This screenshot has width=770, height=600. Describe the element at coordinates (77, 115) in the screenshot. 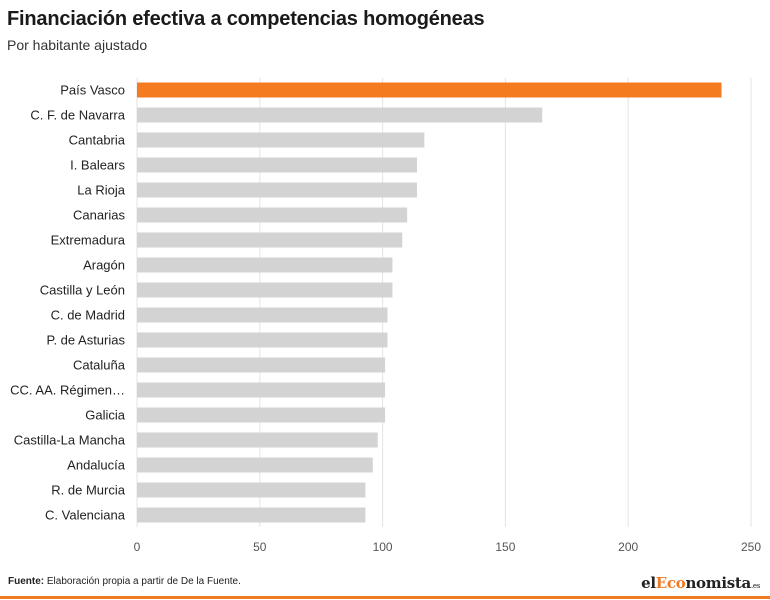

I see `category-label: C. F. de Navarra` at that location.